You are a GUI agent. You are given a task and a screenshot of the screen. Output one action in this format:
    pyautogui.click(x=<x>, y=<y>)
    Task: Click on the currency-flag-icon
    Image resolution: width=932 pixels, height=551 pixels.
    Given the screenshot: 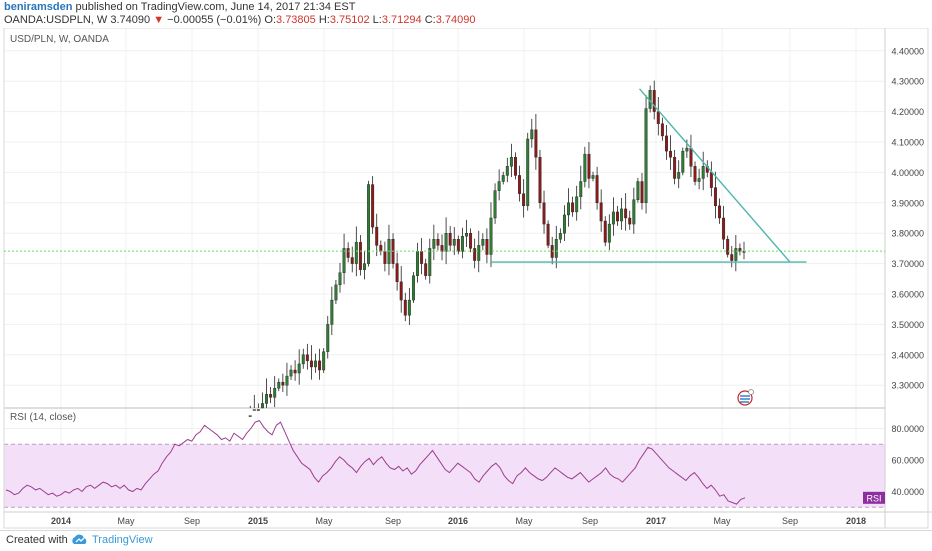 What is the action you would take?
    pyautogui.click(x=745, y=397)
    